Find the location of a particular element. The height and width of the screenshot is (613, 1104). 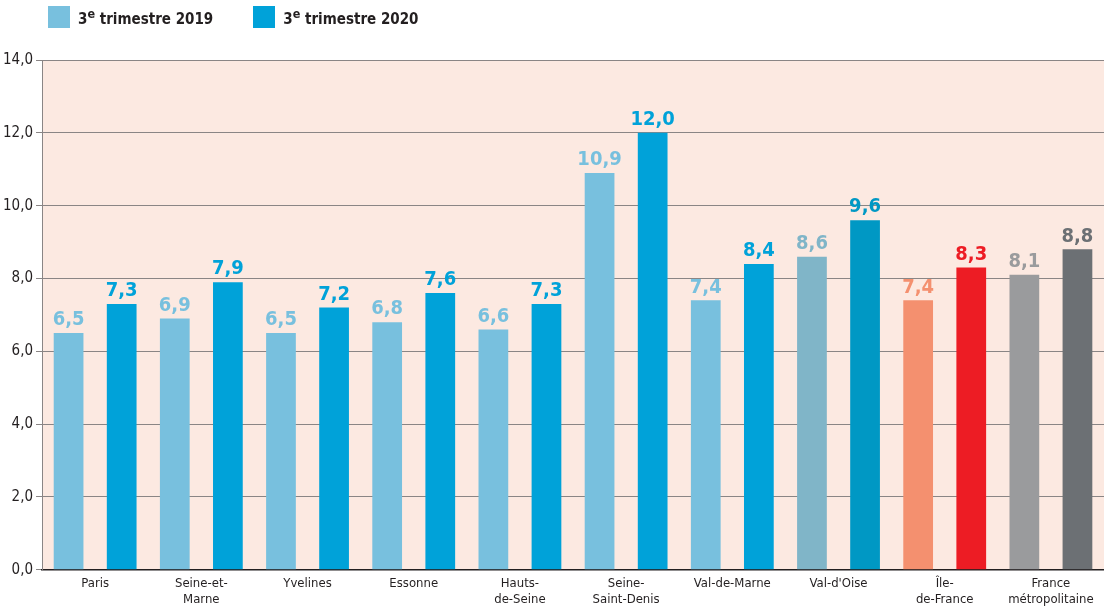

x-tick-label: Hauts- de-Seine is located at coordinates (520, 590).